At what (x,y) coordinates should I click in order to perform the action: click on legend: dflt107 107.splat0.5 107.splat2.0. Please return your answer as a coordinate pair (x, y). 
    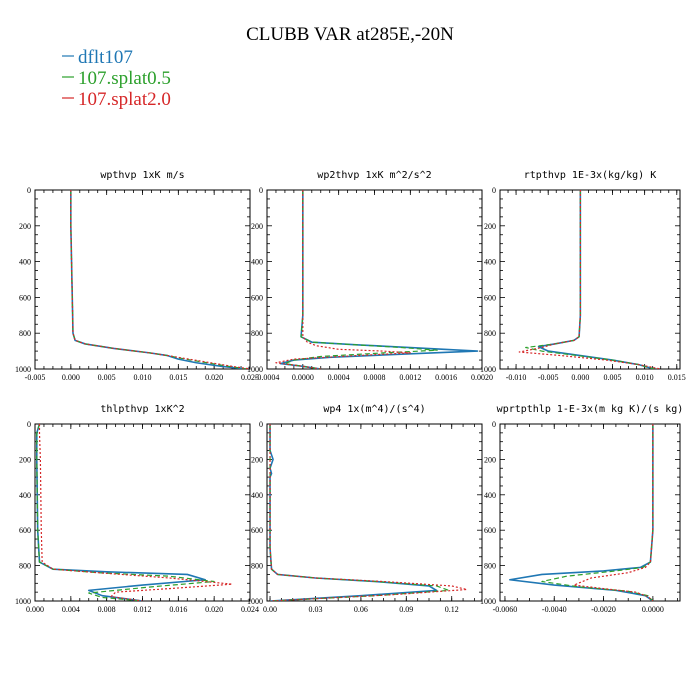
    Looking at the image, I should click on (116, 78).